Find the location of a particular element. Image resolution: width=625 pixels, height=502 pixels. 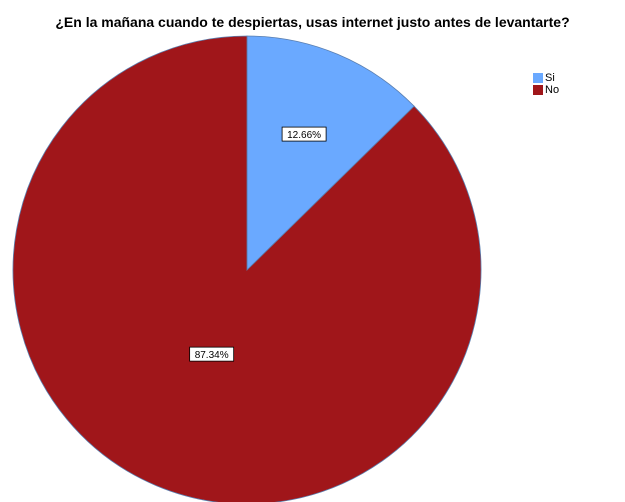

legend-item-no: No is located at coordinates (546, 90).